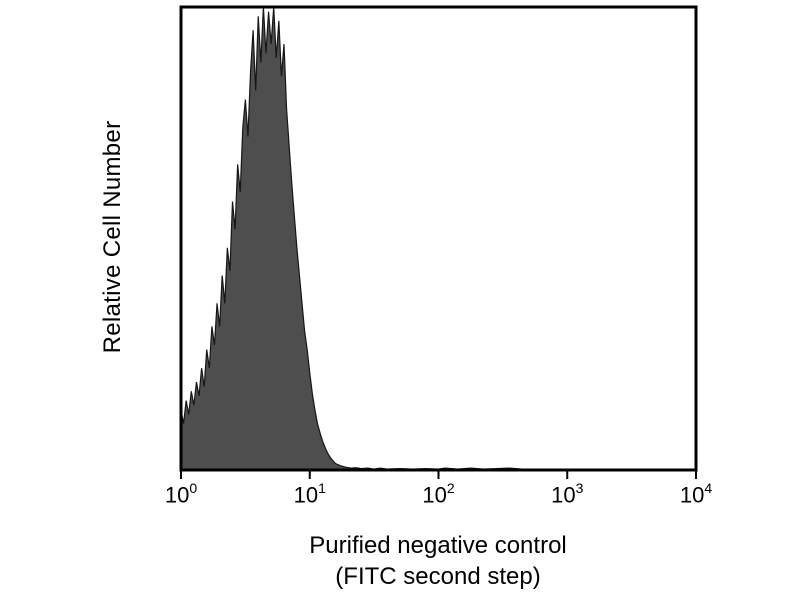 This screenshot has width=800, height=600. I want to click on x-axis-title-line2: (FITC second step), so click(438, 576).